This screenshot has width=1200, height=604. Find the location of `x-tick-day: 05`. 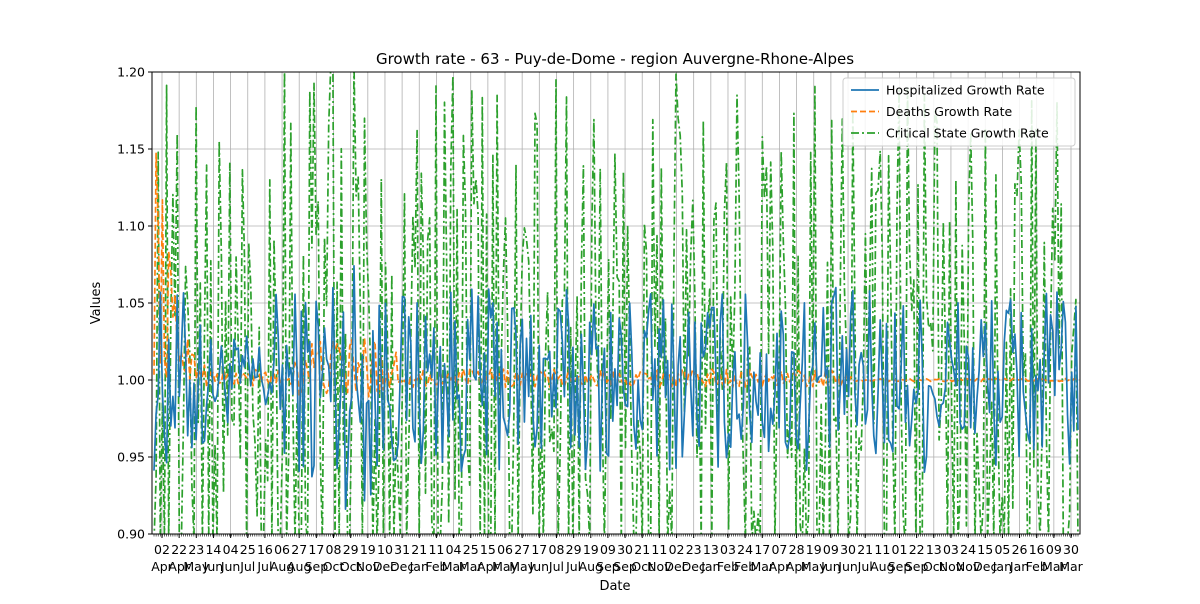

x-tick-day: 05 is located at coordinates (1002, 549).